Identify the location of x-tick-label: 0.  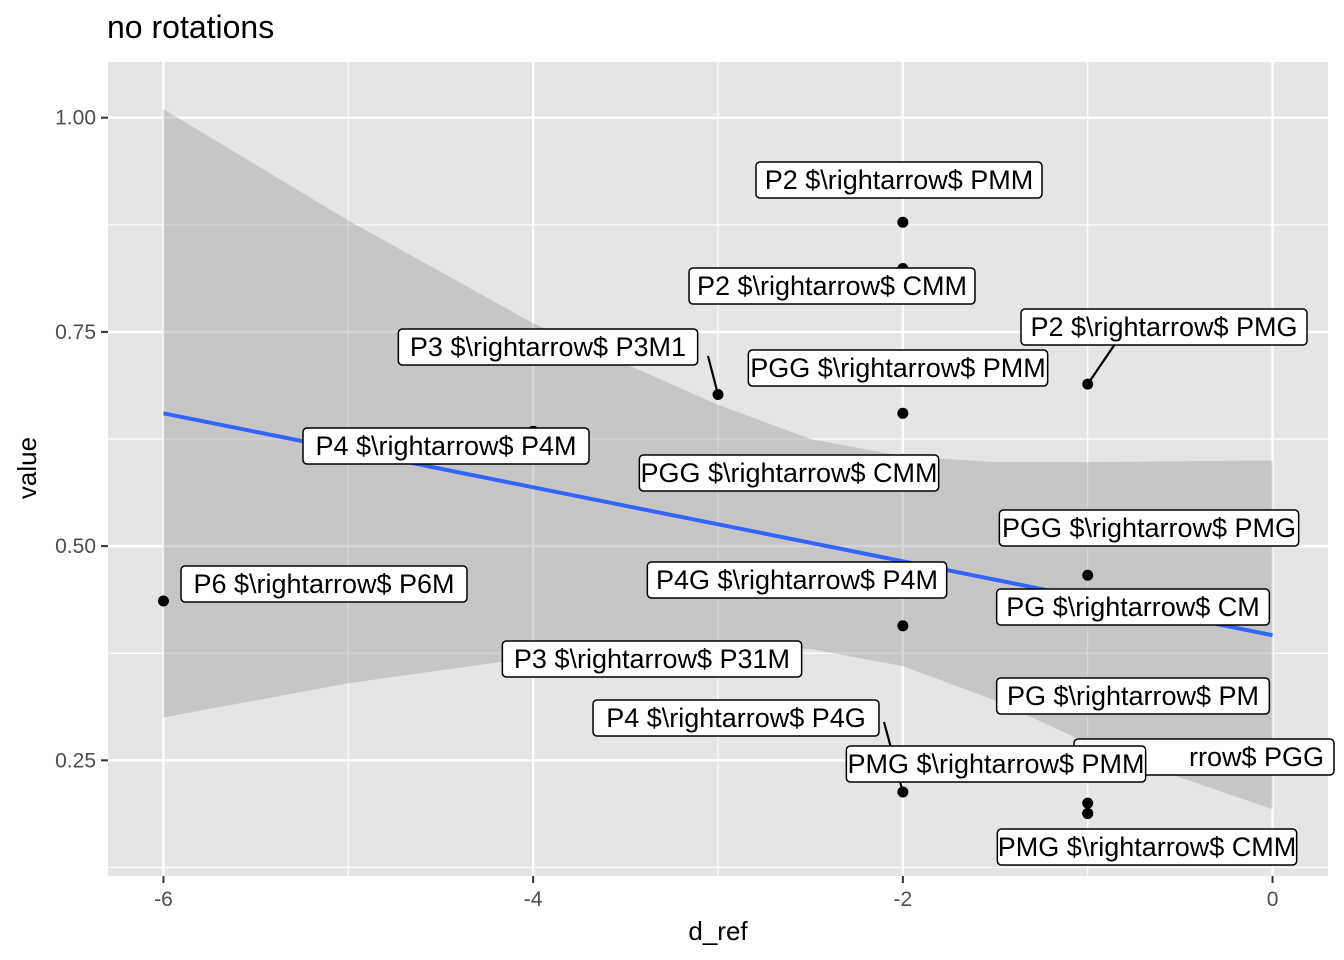
(1273, 899).